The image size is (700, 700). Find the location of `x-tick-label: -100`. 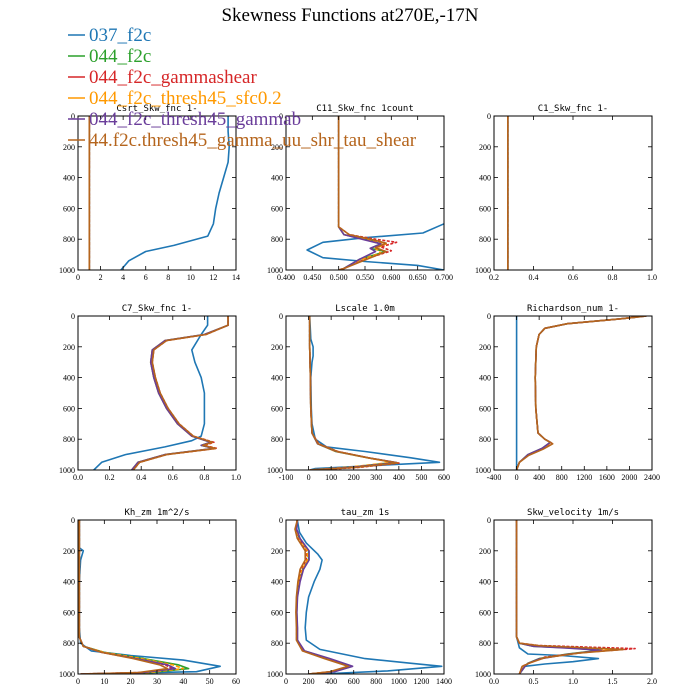

x-tick-label: -100 is located at coordinates (286, 477).